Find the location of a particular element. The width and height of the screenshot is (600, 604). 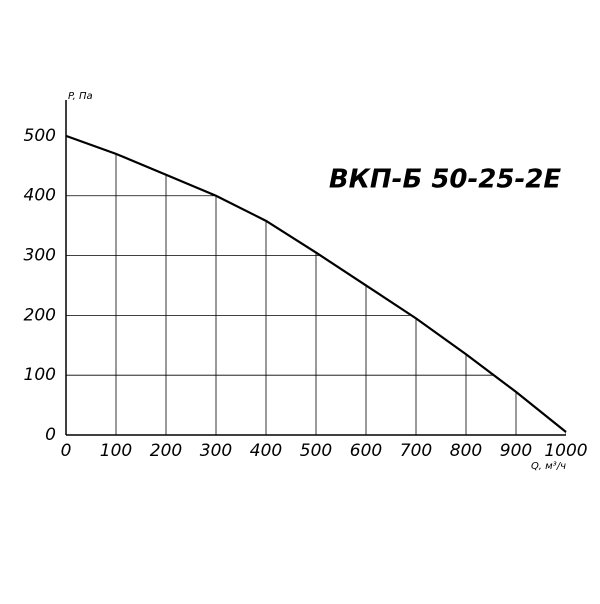

x-tick-label: 200 is located at coordinates (166, 451).